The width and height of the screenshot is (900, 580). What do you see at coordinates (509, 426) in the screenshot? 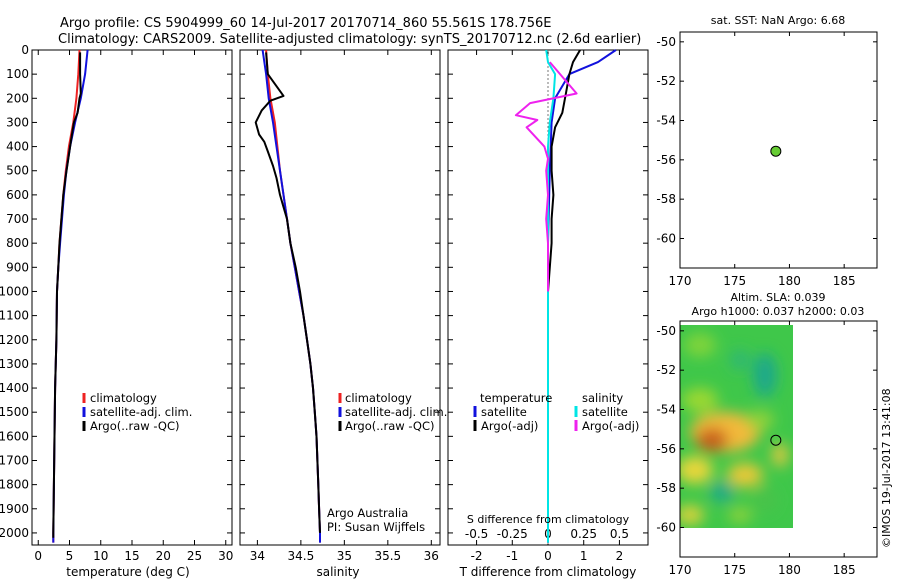
I see `legend-argo-temperature: Argo(-adj)` at bounding box center [509, 426].